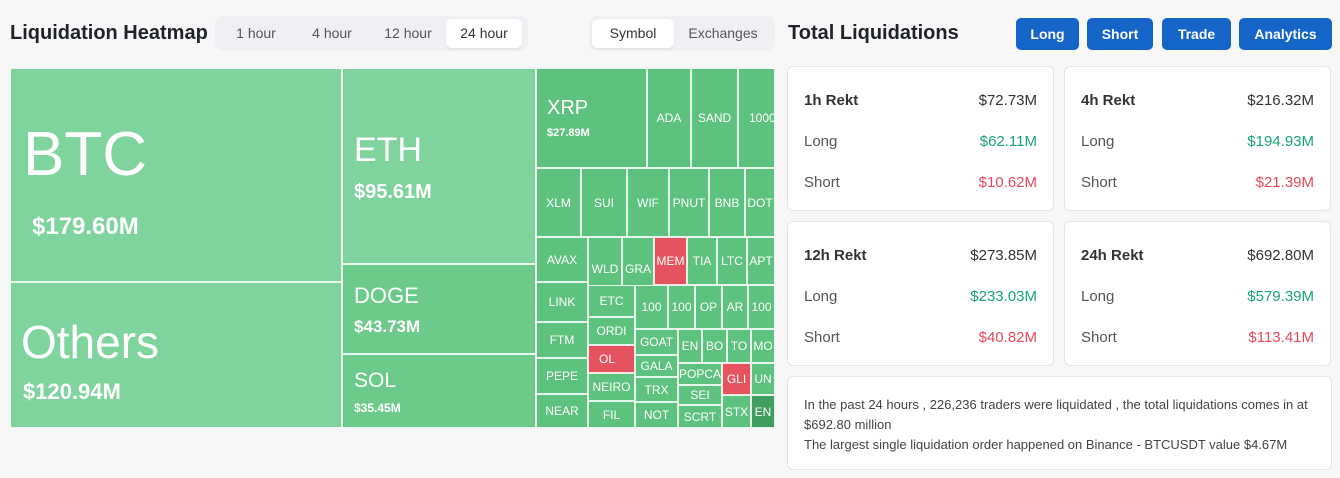  What do you see at coordinates (562, 259) in the screenshot?
I see `treemap-cell: AVAX` at bounding box center [562, 259].